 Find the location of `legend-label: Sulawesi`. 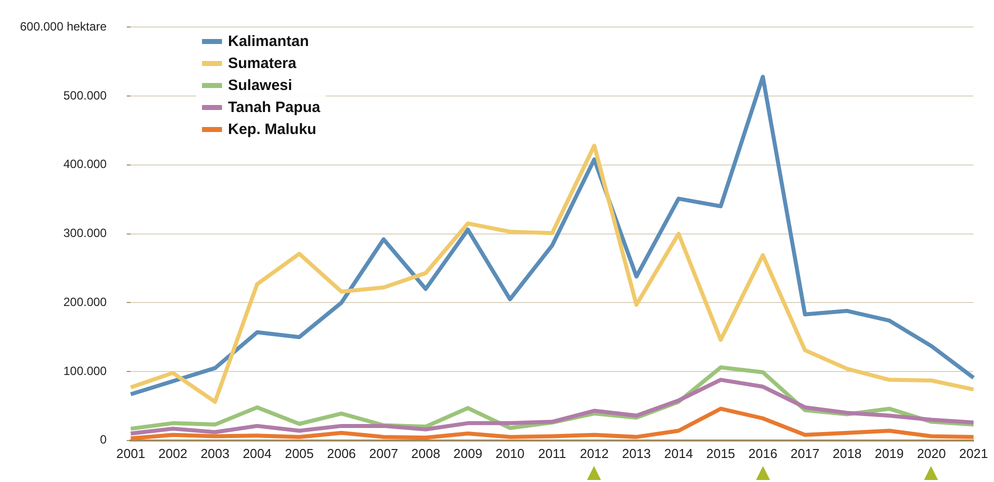

legend-label: Sulawesi is located at coordinates (260, 85).